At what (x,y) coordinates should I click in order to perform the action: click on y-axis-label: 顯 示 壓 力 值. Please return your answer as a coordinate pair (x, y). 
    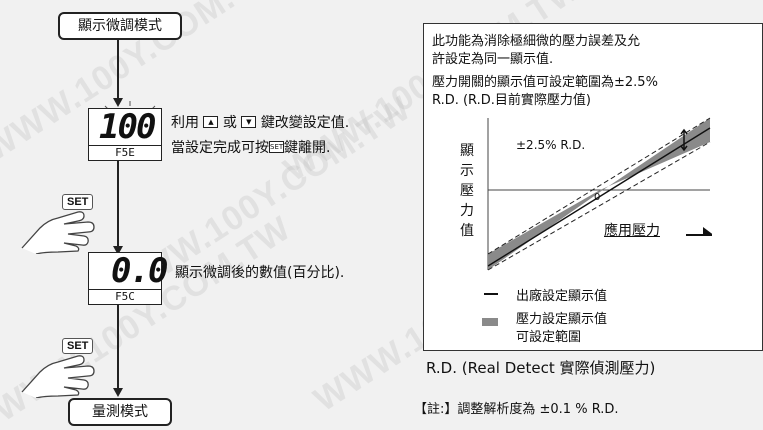
    Looking at the image, I should click on (467, 191).